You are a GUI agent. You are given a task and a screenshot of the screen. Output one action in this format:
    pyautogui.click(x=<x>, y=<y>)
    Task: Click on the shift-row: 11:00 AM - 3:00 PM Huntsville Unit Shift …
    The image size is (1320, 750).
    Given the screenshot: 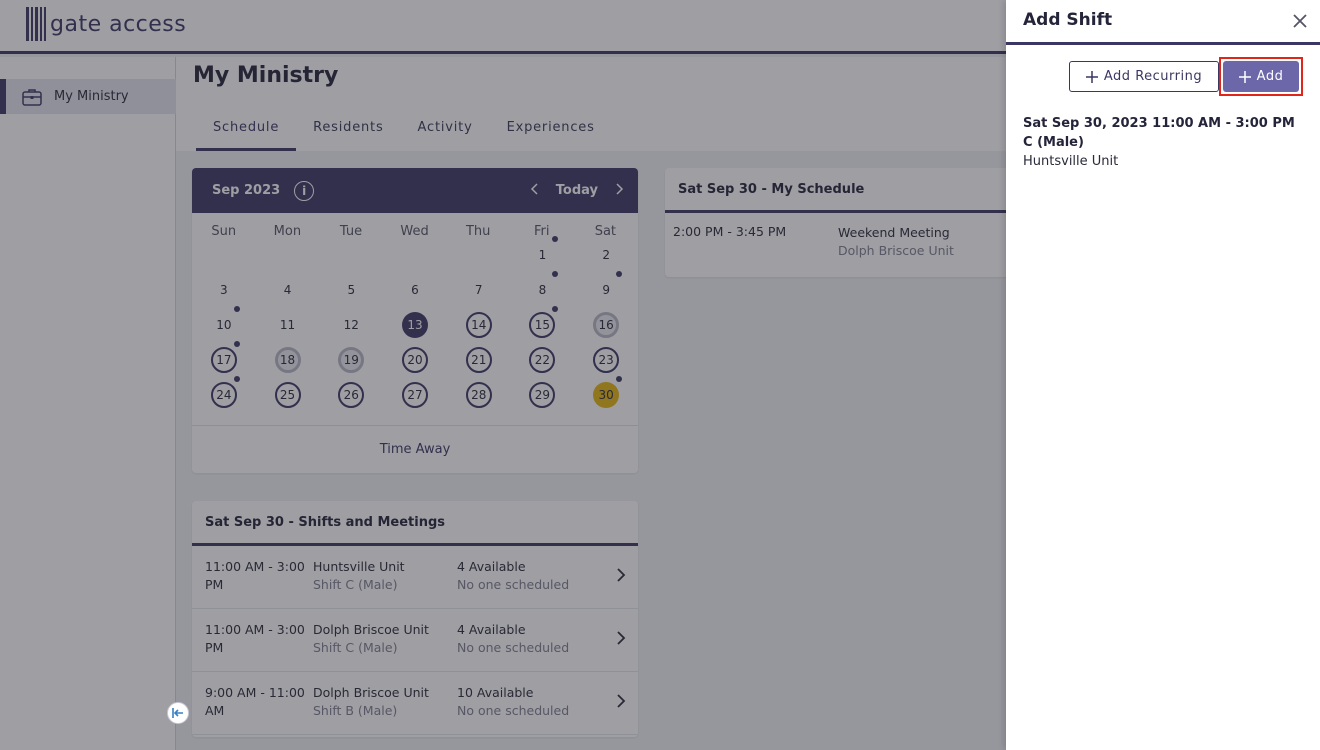 What is the action you would take?
    pyautogui.click(x=415, y=577)
    